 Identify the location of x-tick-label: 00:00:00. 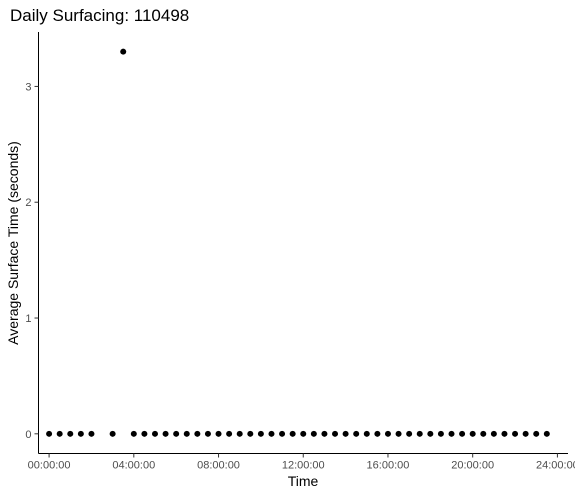
(49, 466).